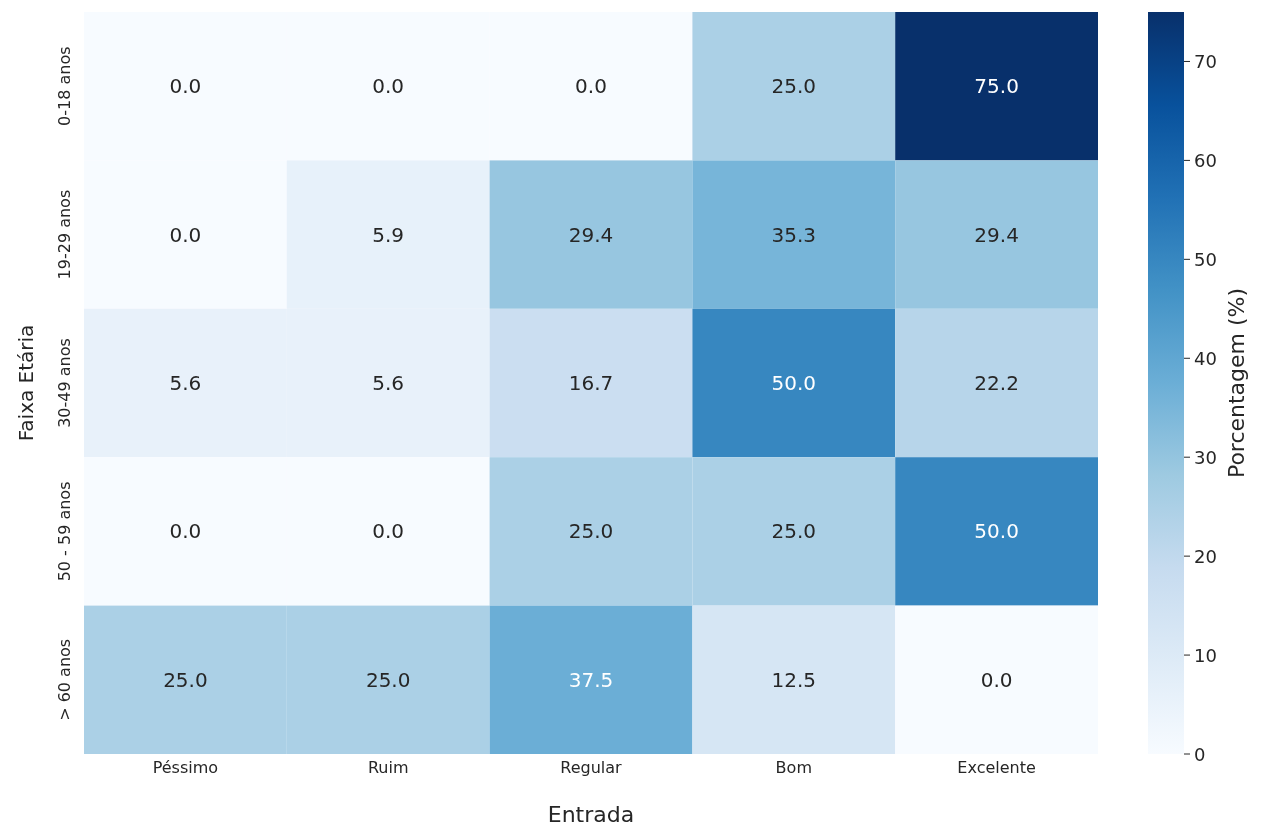 The height and width of the screenshot is (826, 1273). What do you see at coordinates (794, 679) in the screenshot?
I see `data-label: 12.5` at bounding box center [794, 679].